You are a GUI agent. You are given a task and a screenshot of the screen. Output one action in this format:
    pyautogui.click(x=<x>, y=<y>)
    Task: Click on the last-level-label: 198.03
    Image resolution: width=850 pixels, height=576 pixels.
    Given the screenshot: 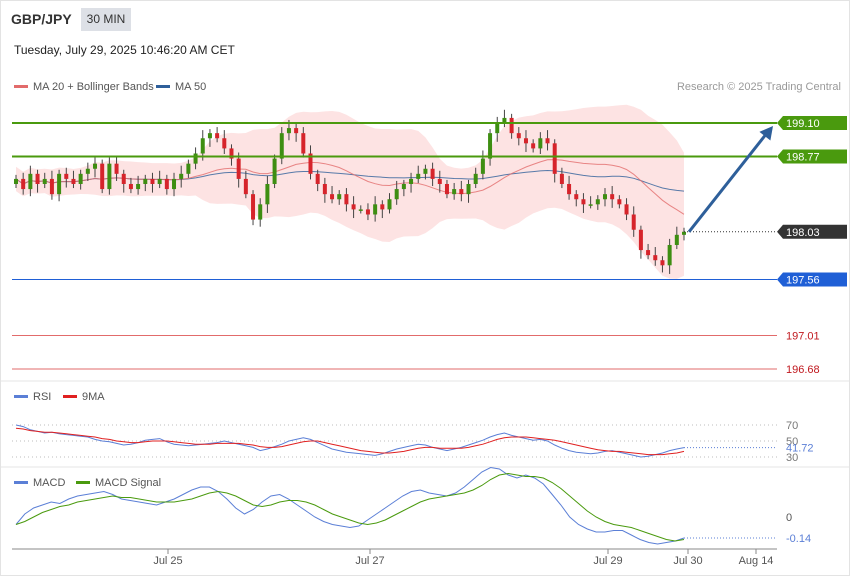 What is the action you would take?
    pyautogui.click(x=803, y=233)
    